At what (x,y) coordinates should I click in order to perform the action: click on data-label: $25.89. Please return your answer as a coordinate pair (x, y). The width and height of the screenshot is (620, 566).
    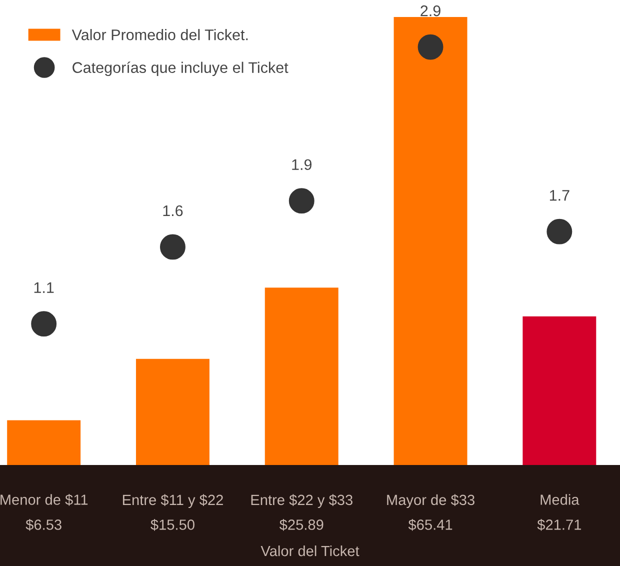
    Looking at the image, I should click on (301, 524).